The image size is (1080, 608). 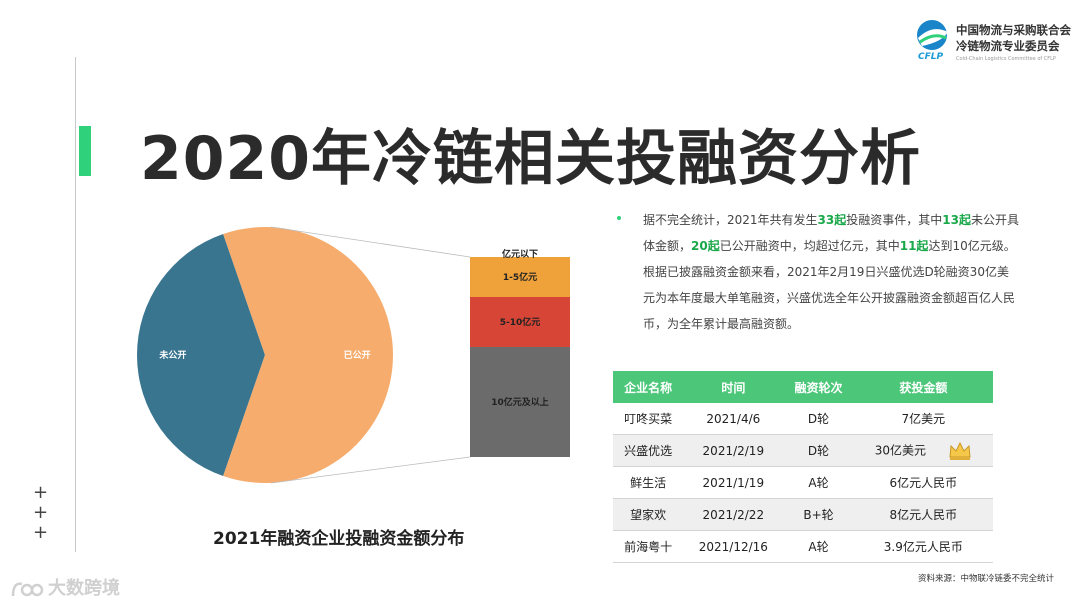 I want to click on table-cell: 前海粤十, so click(x=648, y=546).